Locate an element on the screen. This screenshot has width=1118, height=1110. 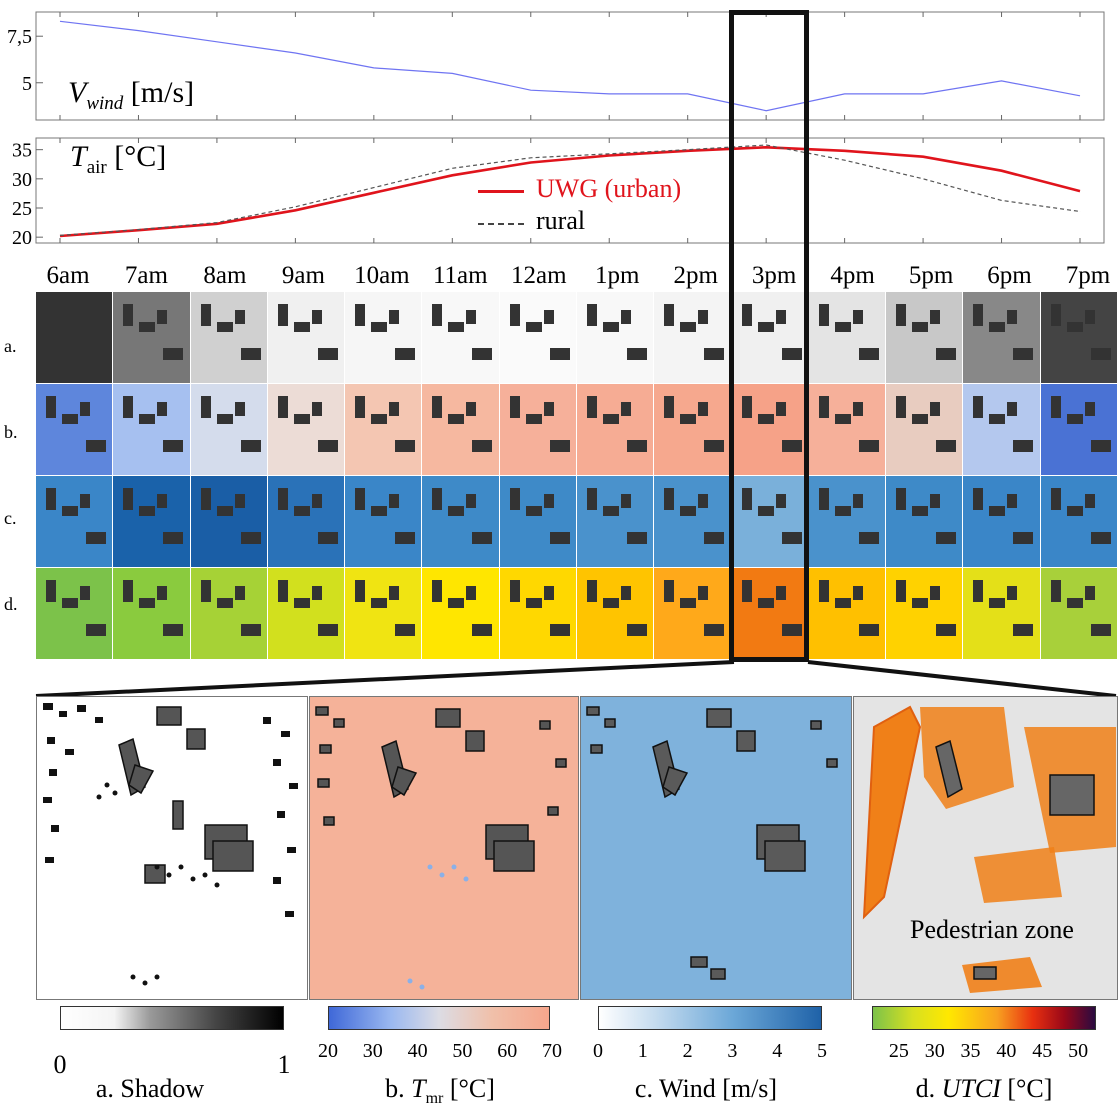
colorbar-title-text: a. Shadow is located at coordinates (150, 1088).